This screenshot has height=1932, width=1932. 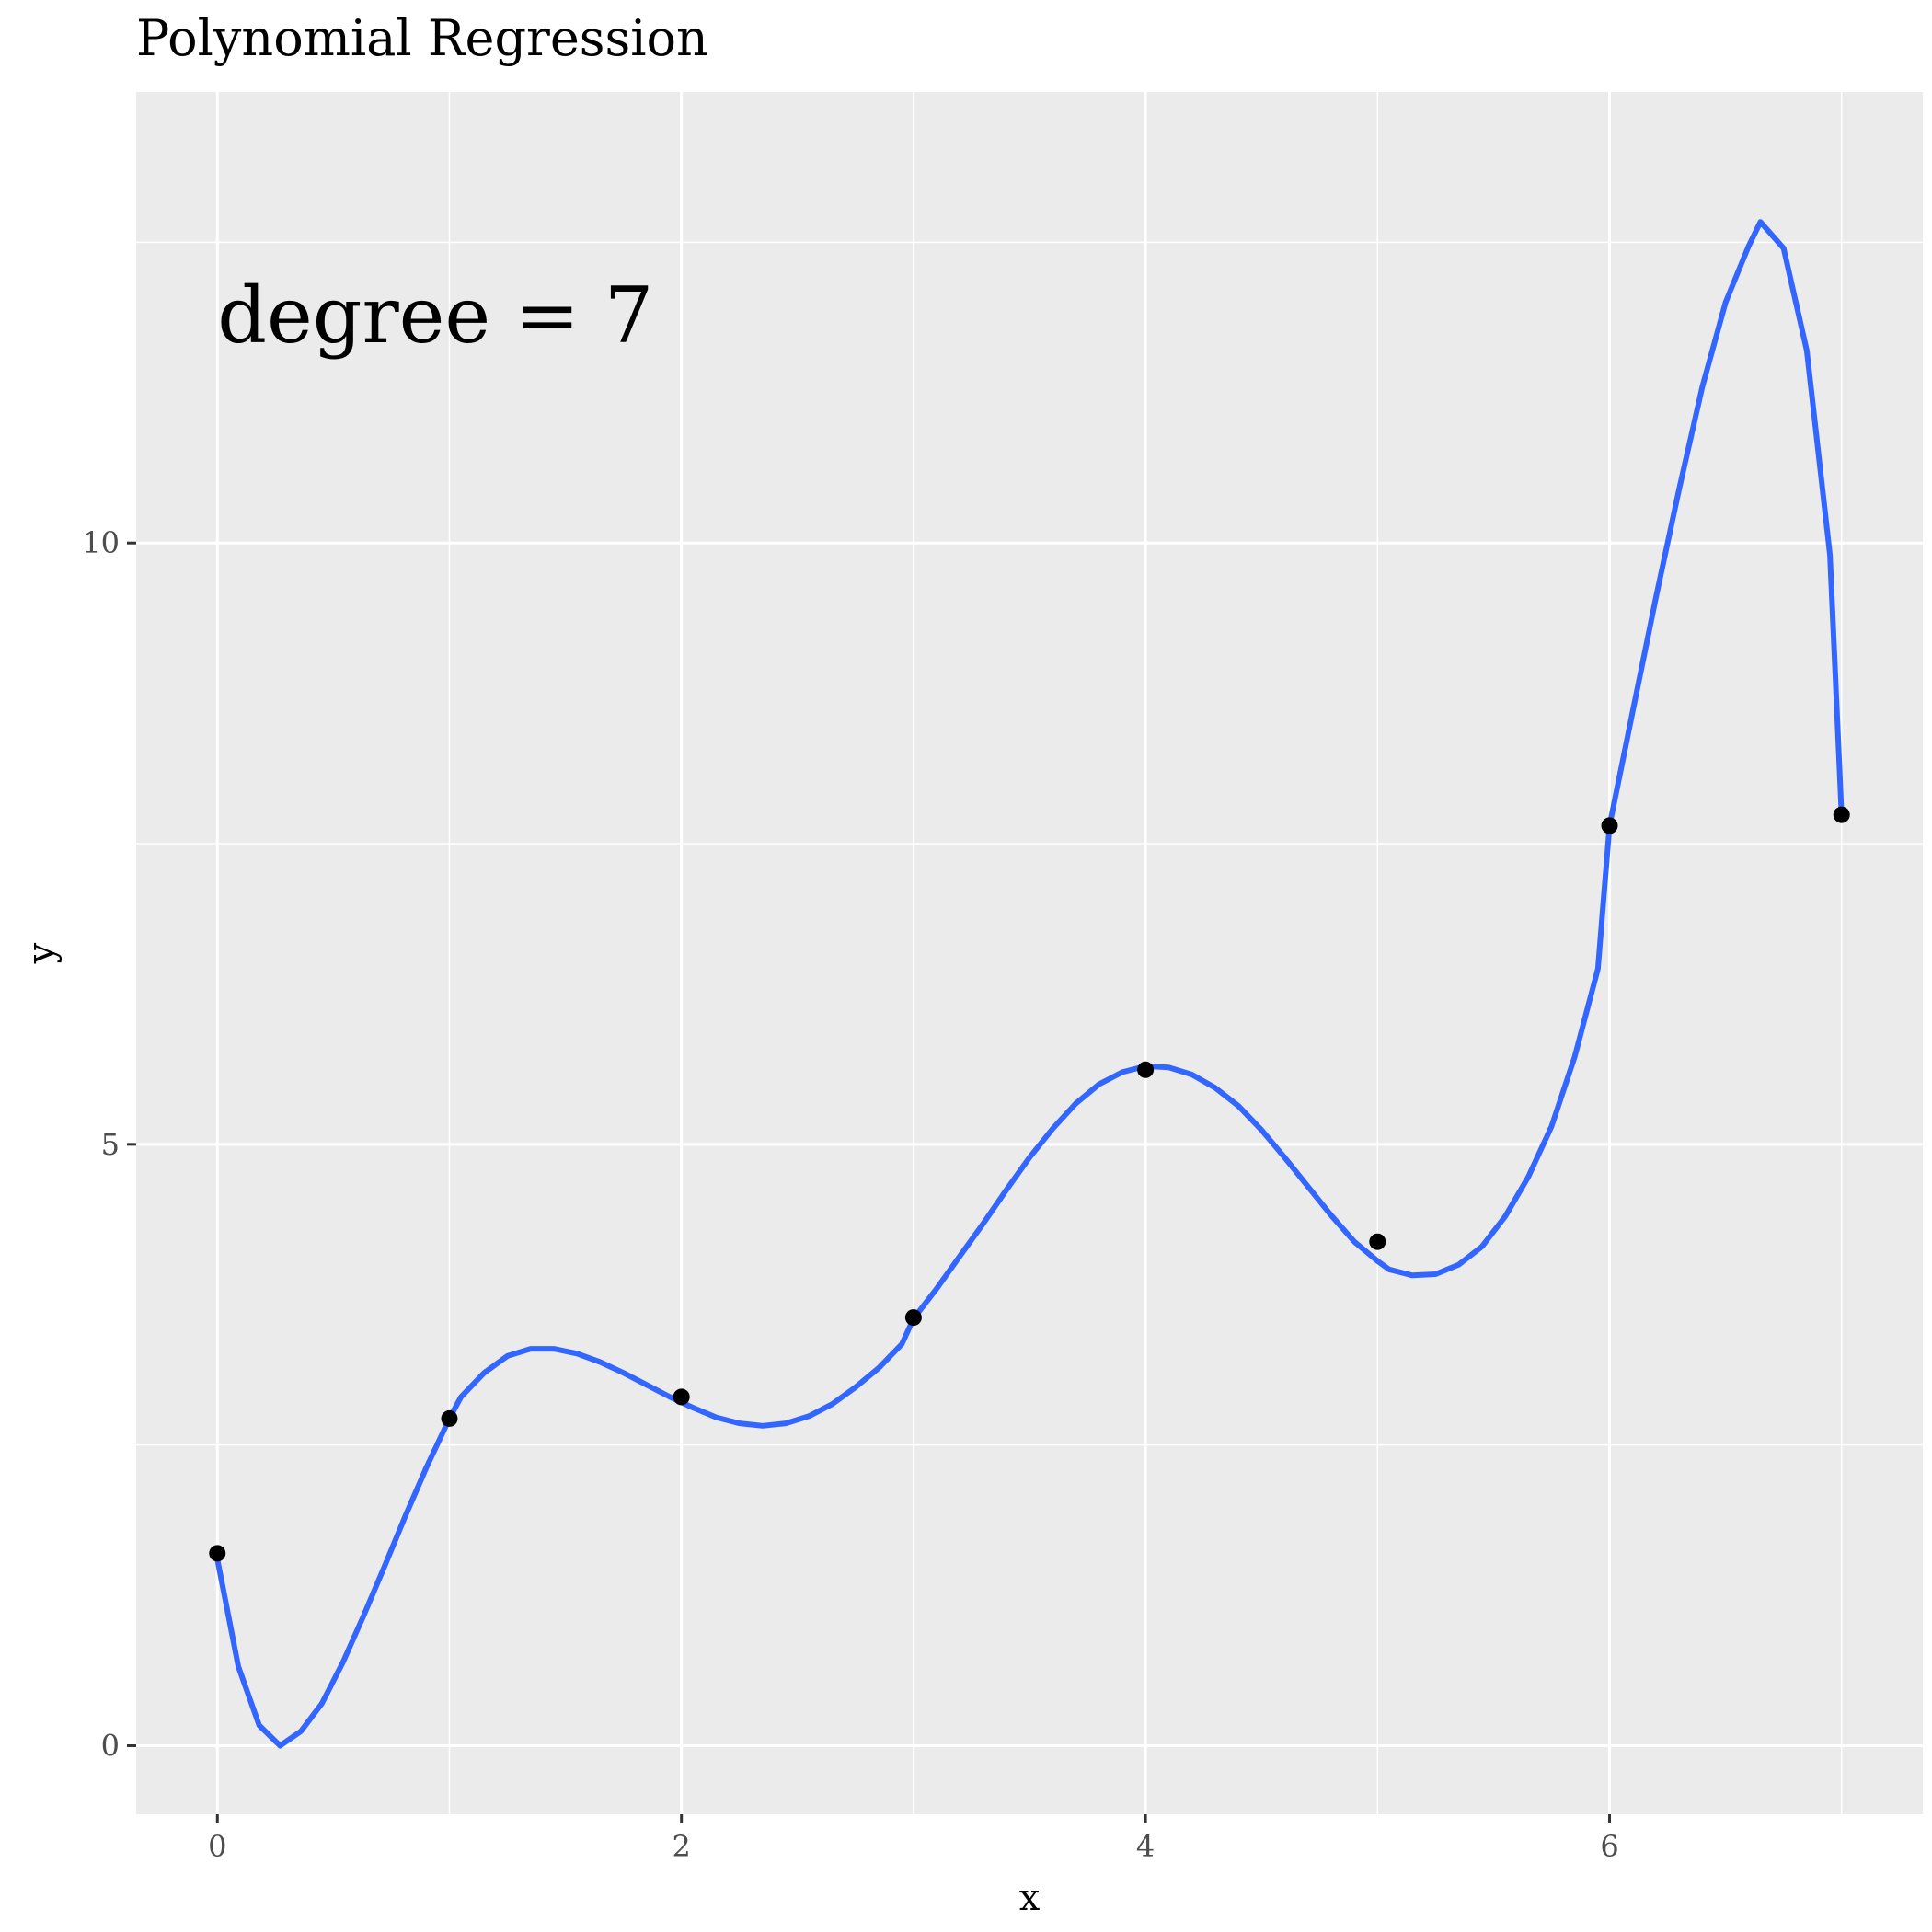 What do you see at coordinates (110, 1745) in the screenshot?
I see `y-tick-label: 0` at bounding box center [110, 1745].